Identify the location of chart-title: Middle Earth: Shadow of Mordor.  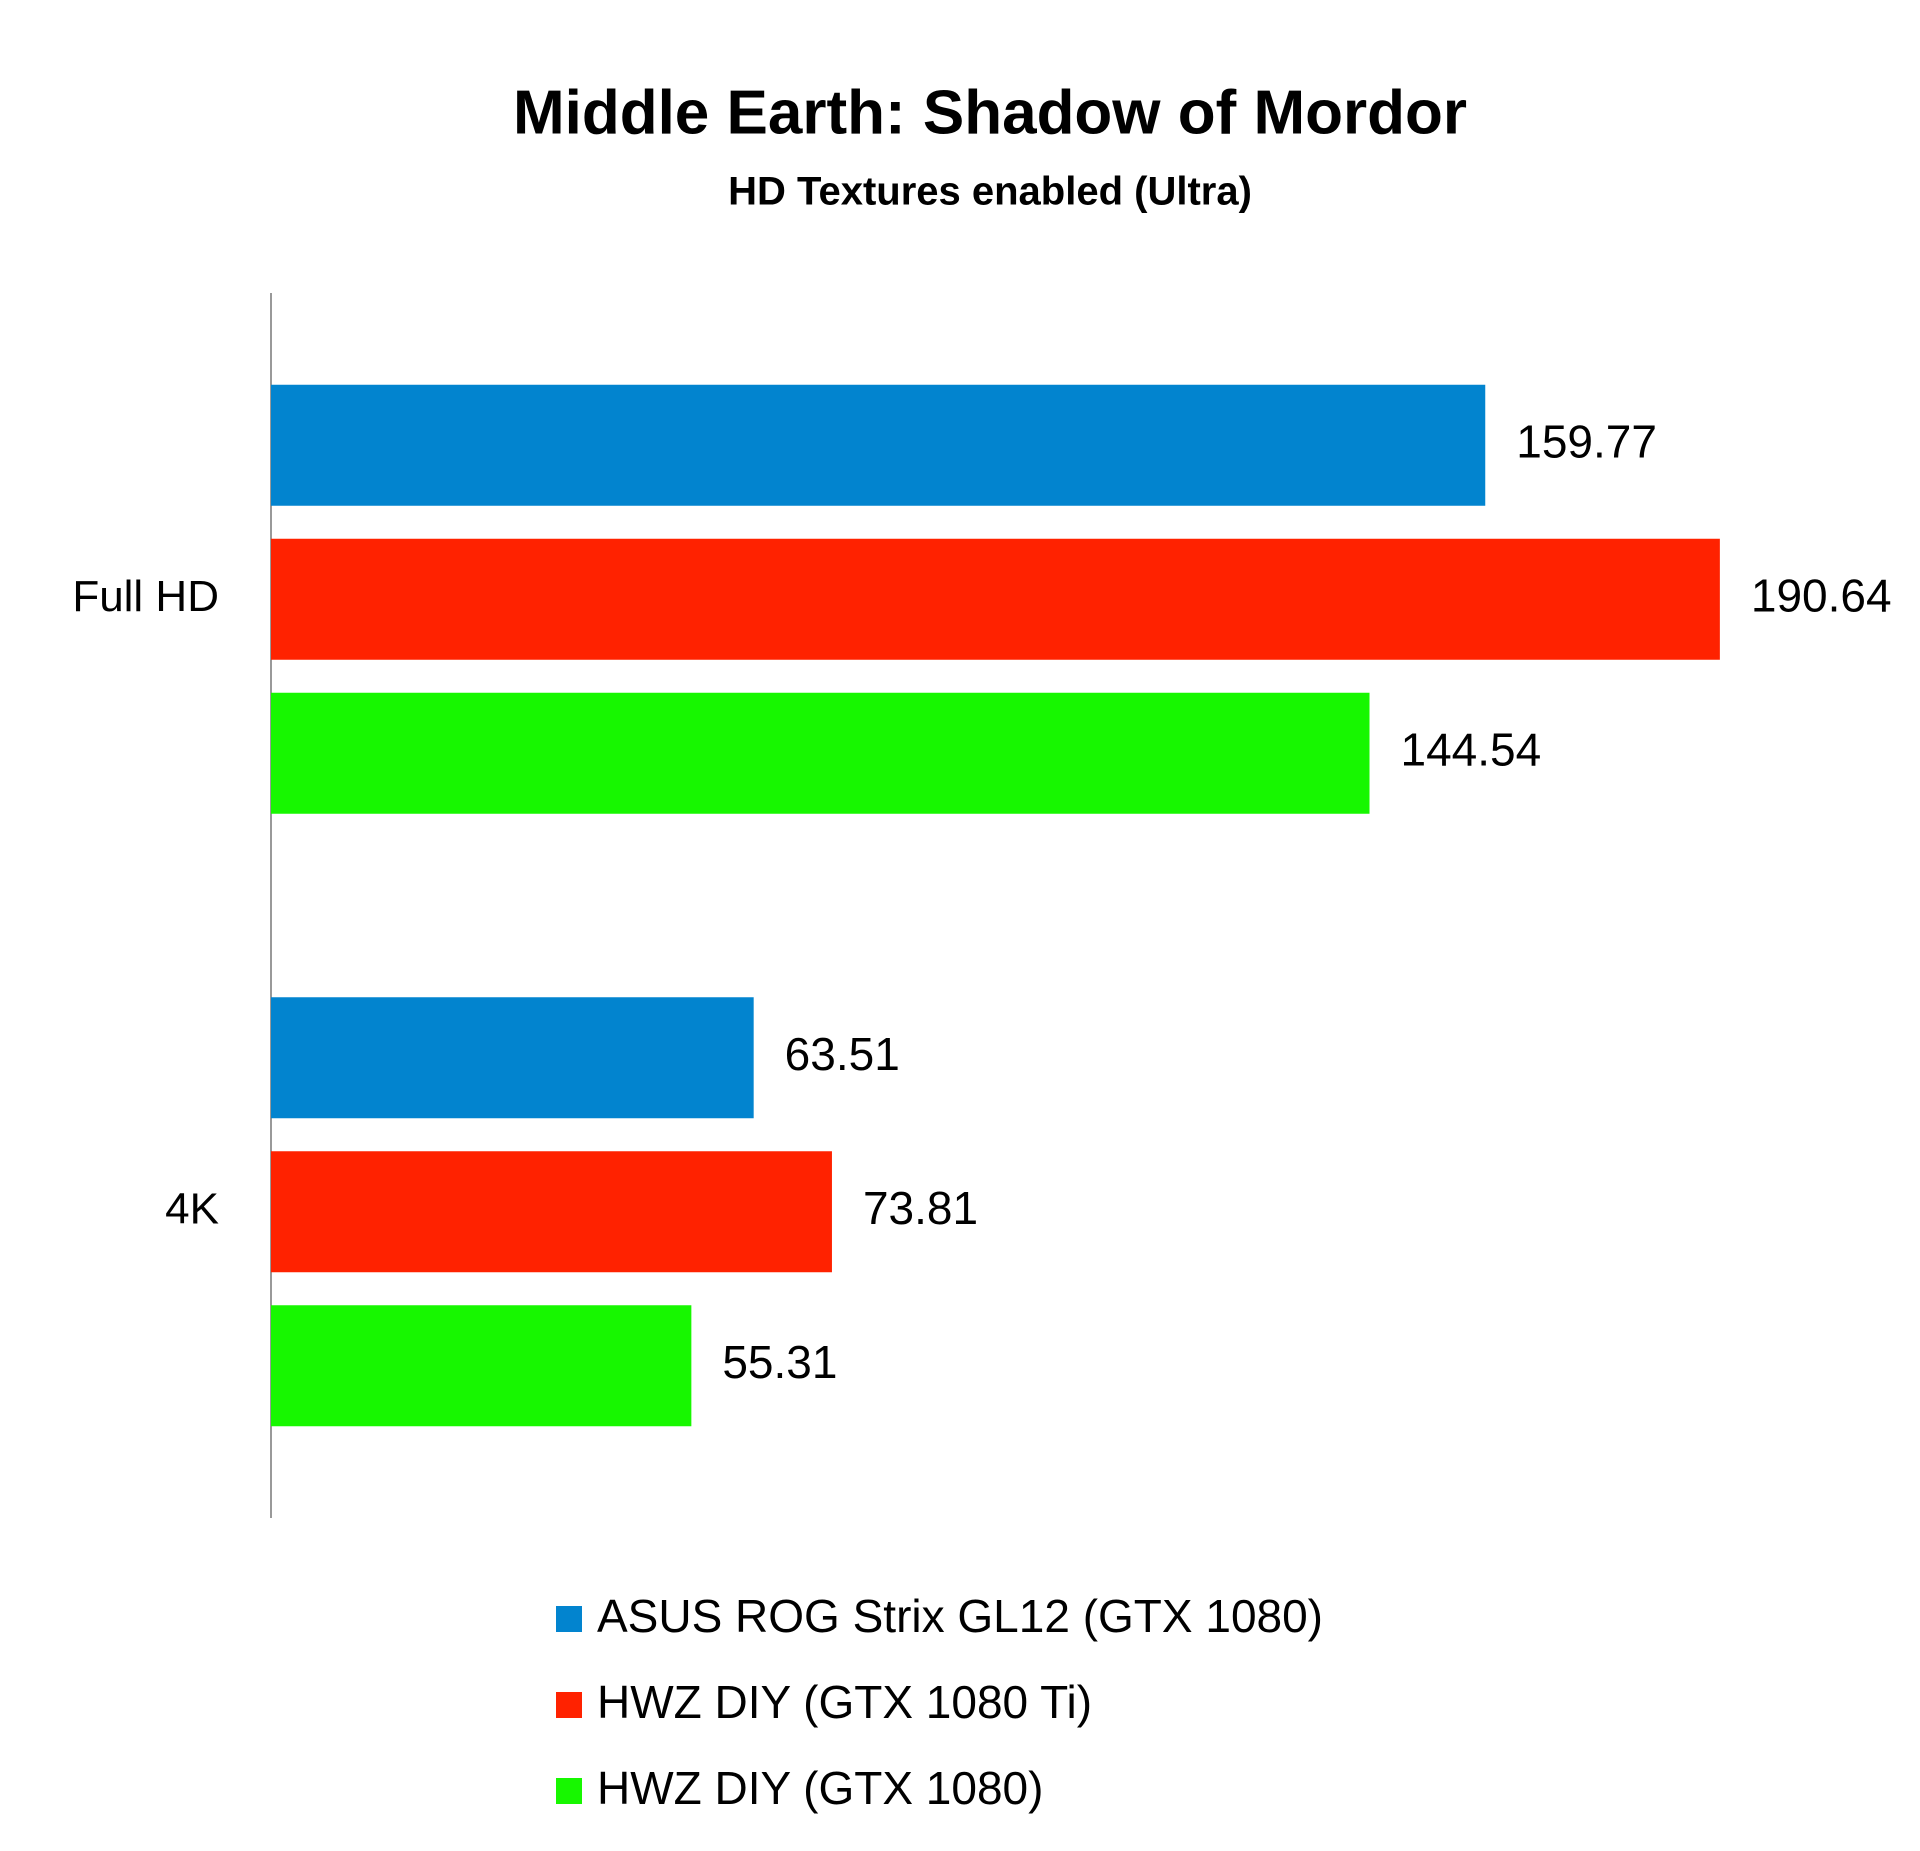
(990, 112).